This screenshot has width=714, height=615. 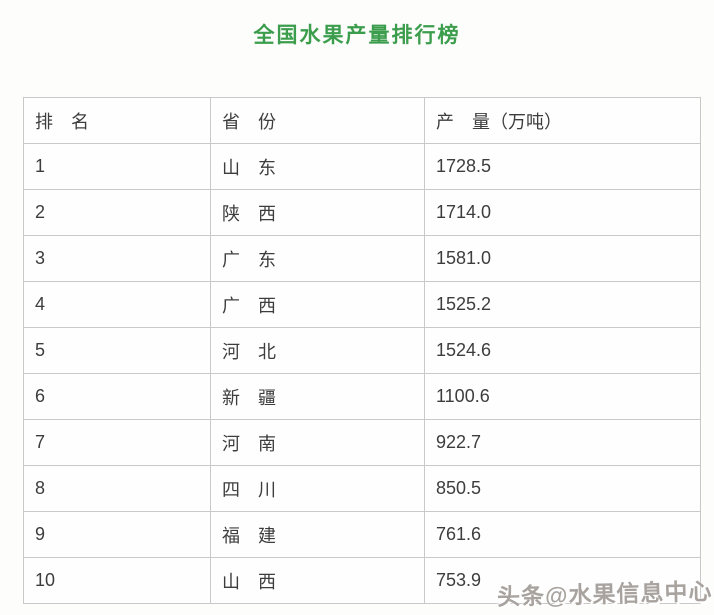 What do you see at coordinates (562, 396) in the screenshot?
I see `production-cell: 1100.6` at bounding box center [562, 396].